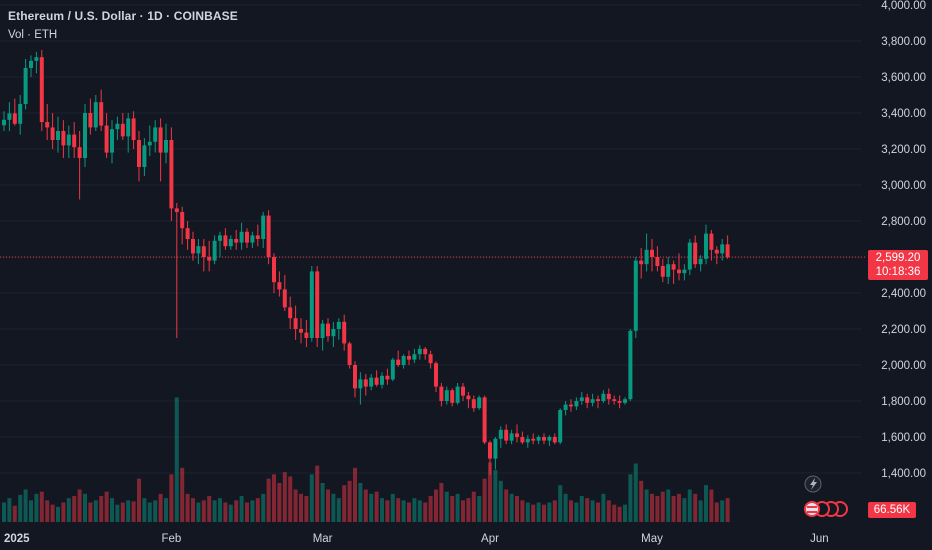  Describe the element at coordinates (903, 186) in the screenshot. I see `price-tick-label: 3,000.00` at that location.